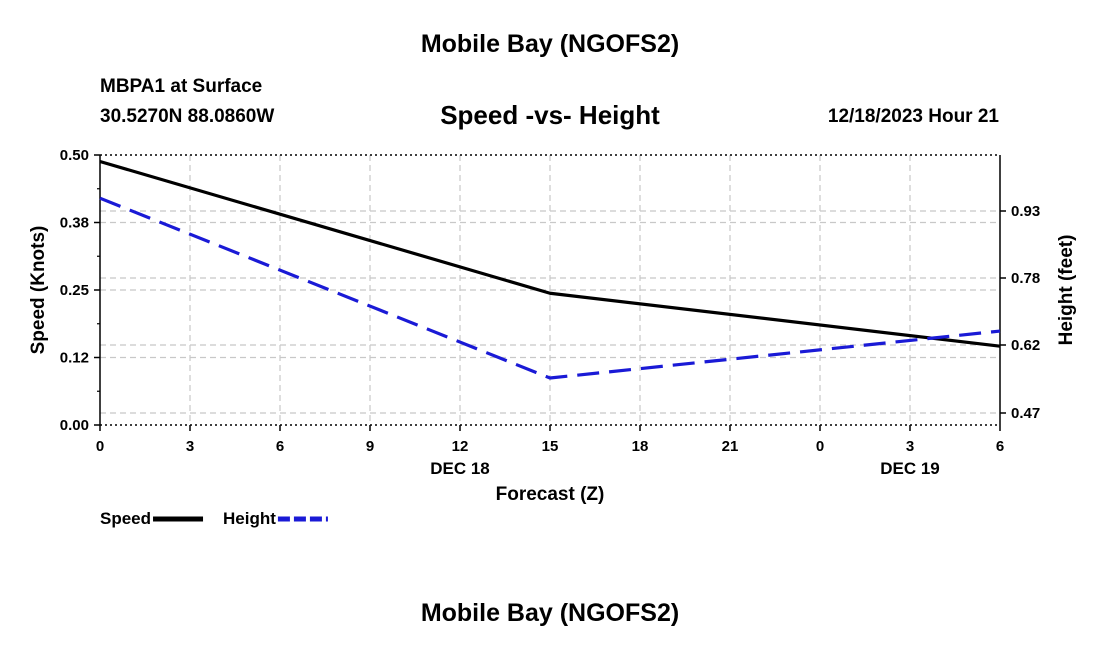  Describe the element at coordinates (370, 446) in the screenshot. I see `x-tick-label: 9` at that location.